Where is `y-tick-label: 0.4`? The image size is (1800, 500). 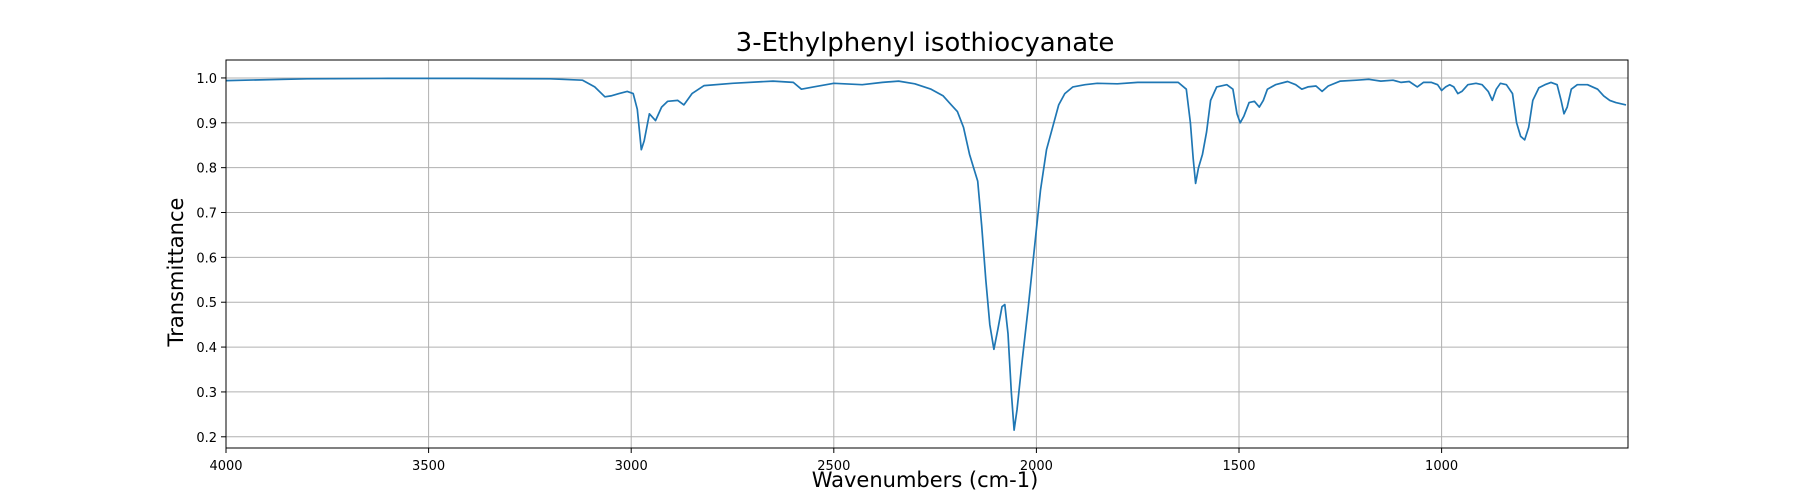 y-tick-label: 0.4 is located at coordinates (206, 348).